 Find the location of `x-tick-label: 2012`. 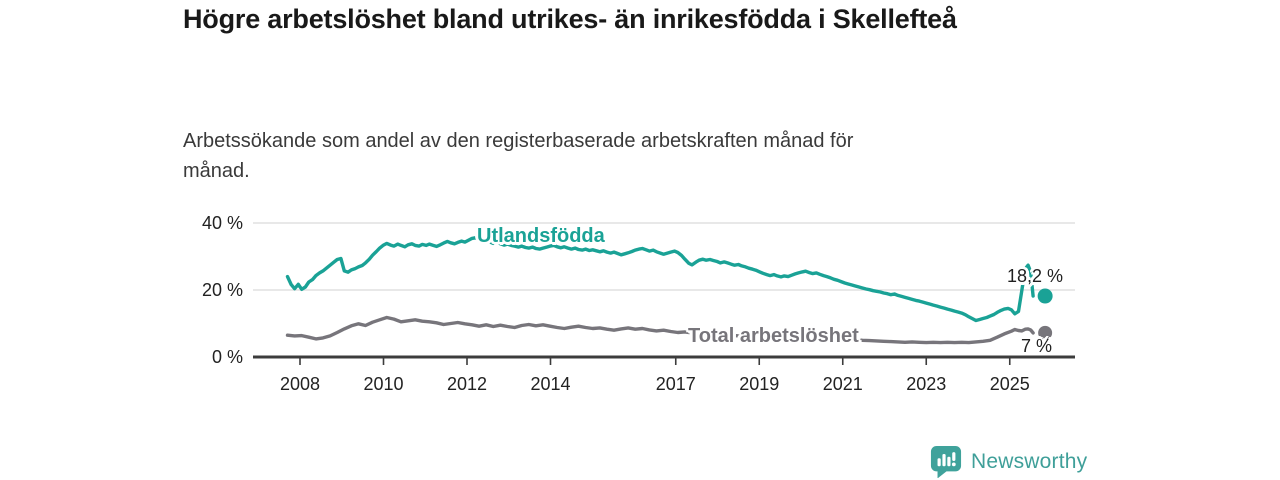

x-tick-label: 2012 is located at coordinates (467, 384).